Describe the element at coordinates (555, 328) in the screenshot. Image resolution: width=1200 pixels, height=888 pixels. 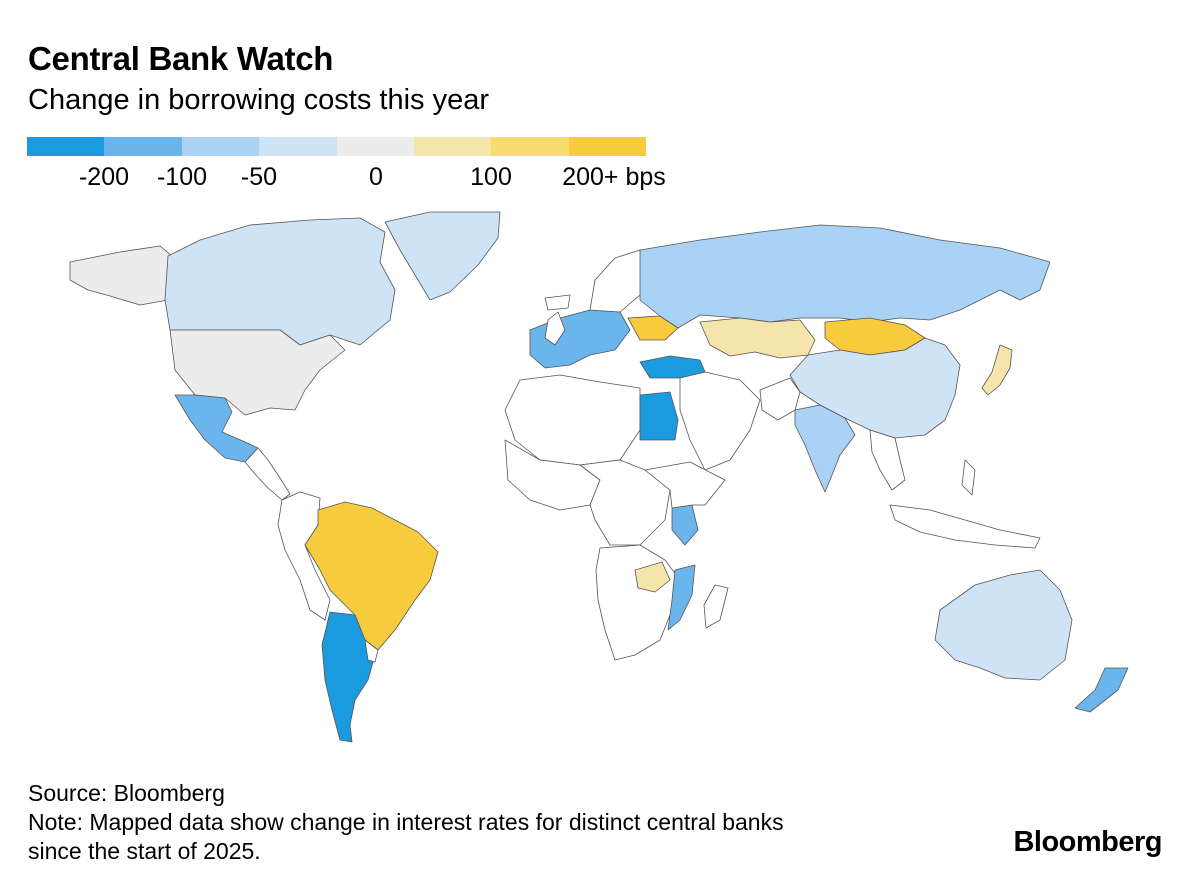
I see `region-uk` at that location.